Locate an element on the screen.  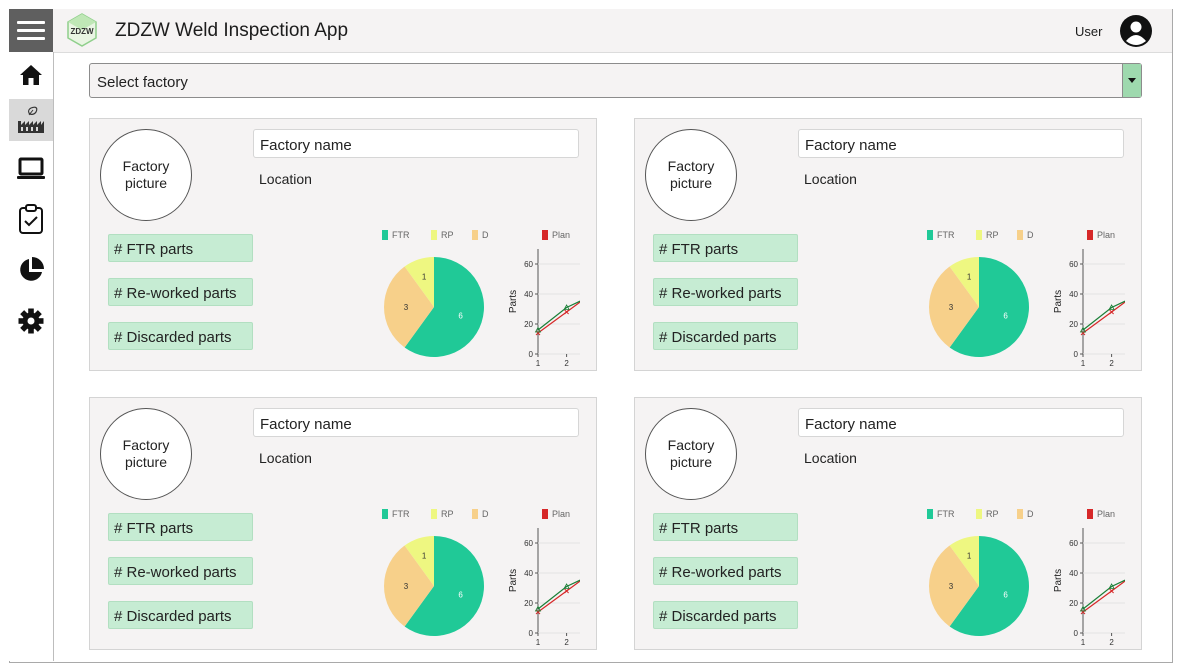
line-legend-swatch is located at coordinates (545, 514).